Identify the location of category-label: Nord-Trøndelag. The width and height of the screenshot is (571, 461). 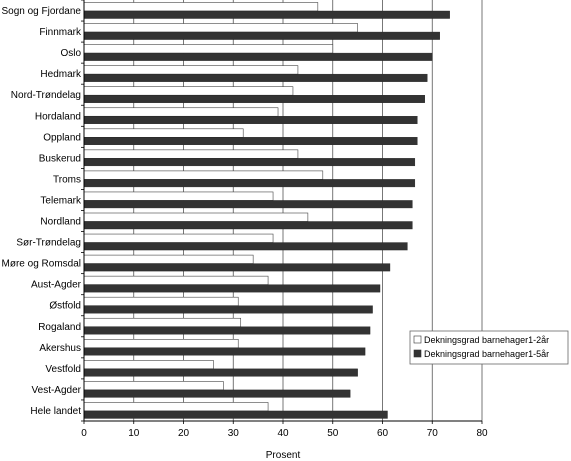
(46, 95).